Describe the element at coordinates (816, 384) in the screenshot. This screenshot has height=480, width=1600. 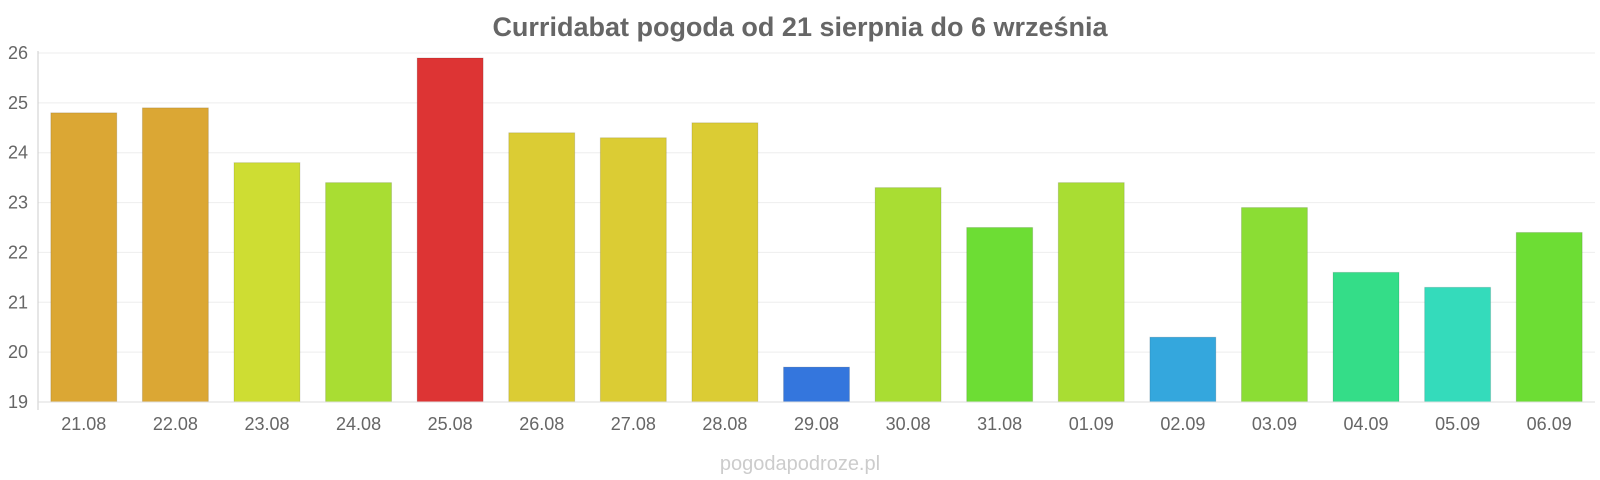
I see `bar-29.08` at that location.